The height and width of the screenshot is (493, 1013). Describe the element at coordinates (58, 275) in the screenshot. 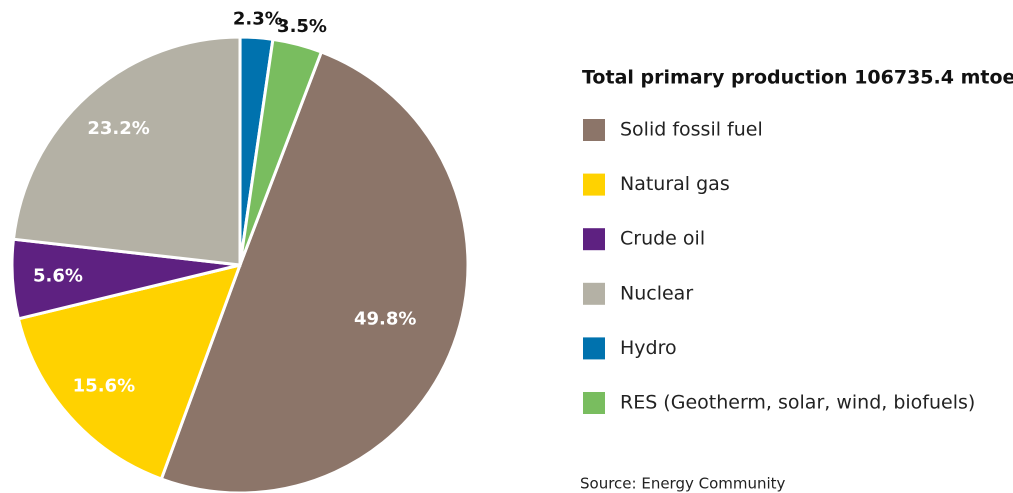

I see `data-label: 5.6%` at that location.